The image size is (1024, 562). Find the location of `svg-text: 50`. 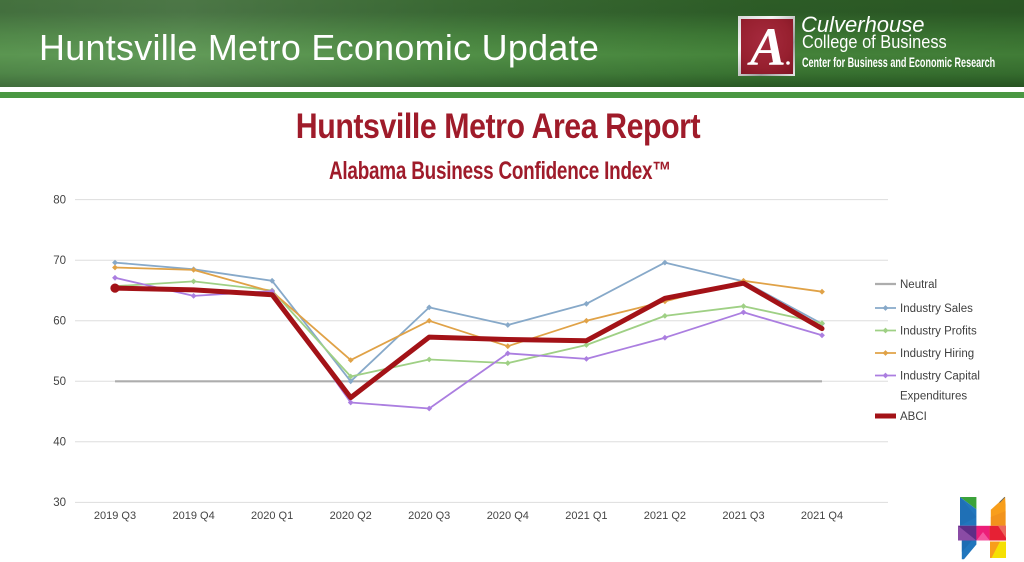

svg-text: 50 is located at coordinates (59, 382).